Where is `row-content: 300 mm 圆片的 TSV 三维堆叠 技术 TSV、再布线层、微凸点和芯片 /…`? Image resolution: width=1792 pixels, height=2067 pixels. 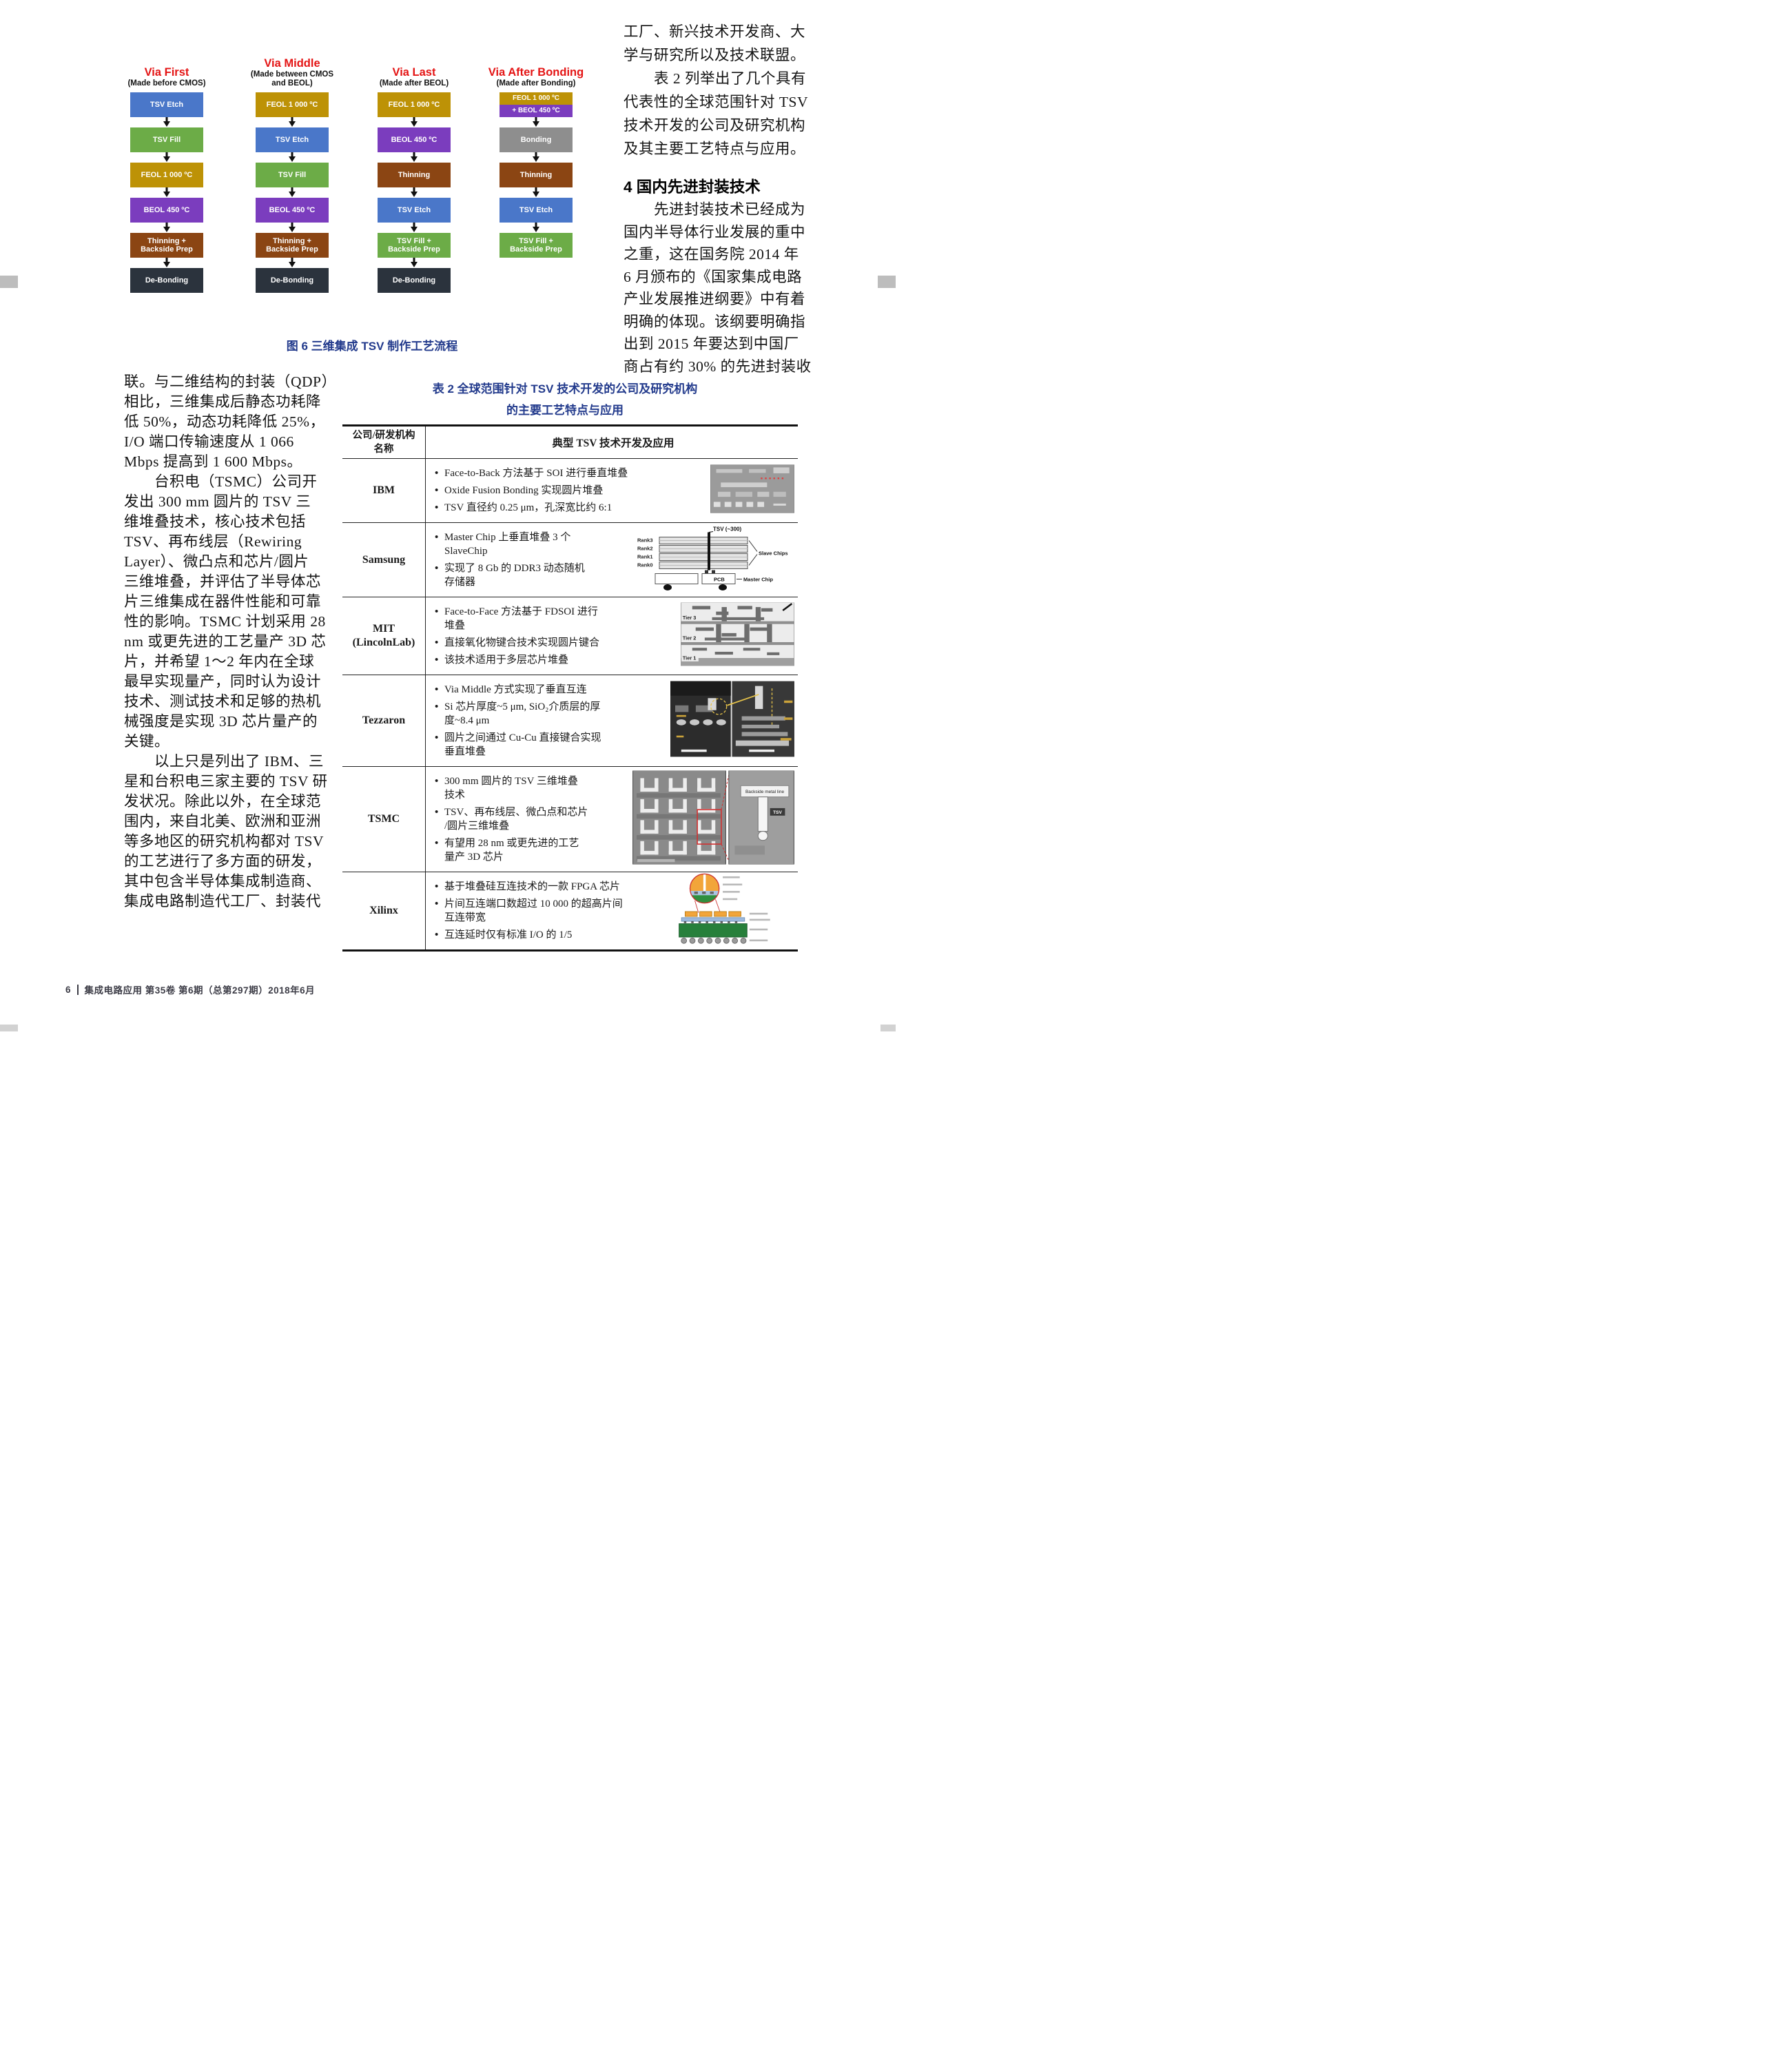 row-content: 300 mm 圆片的 TSV 三维堆叠 技术 TSV、再布线层、微凸点和芯片 /… is located at coordinates (612, 819).